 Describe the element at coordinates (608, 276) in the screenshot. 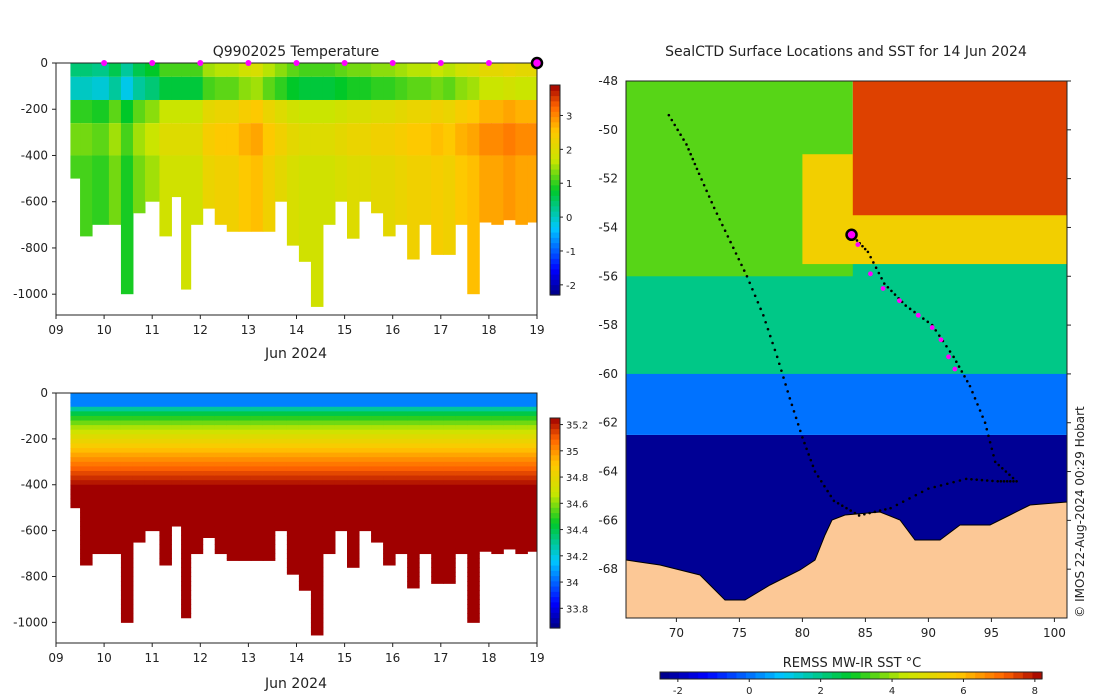

I see `map-lat-tick-label: -56` at that location.